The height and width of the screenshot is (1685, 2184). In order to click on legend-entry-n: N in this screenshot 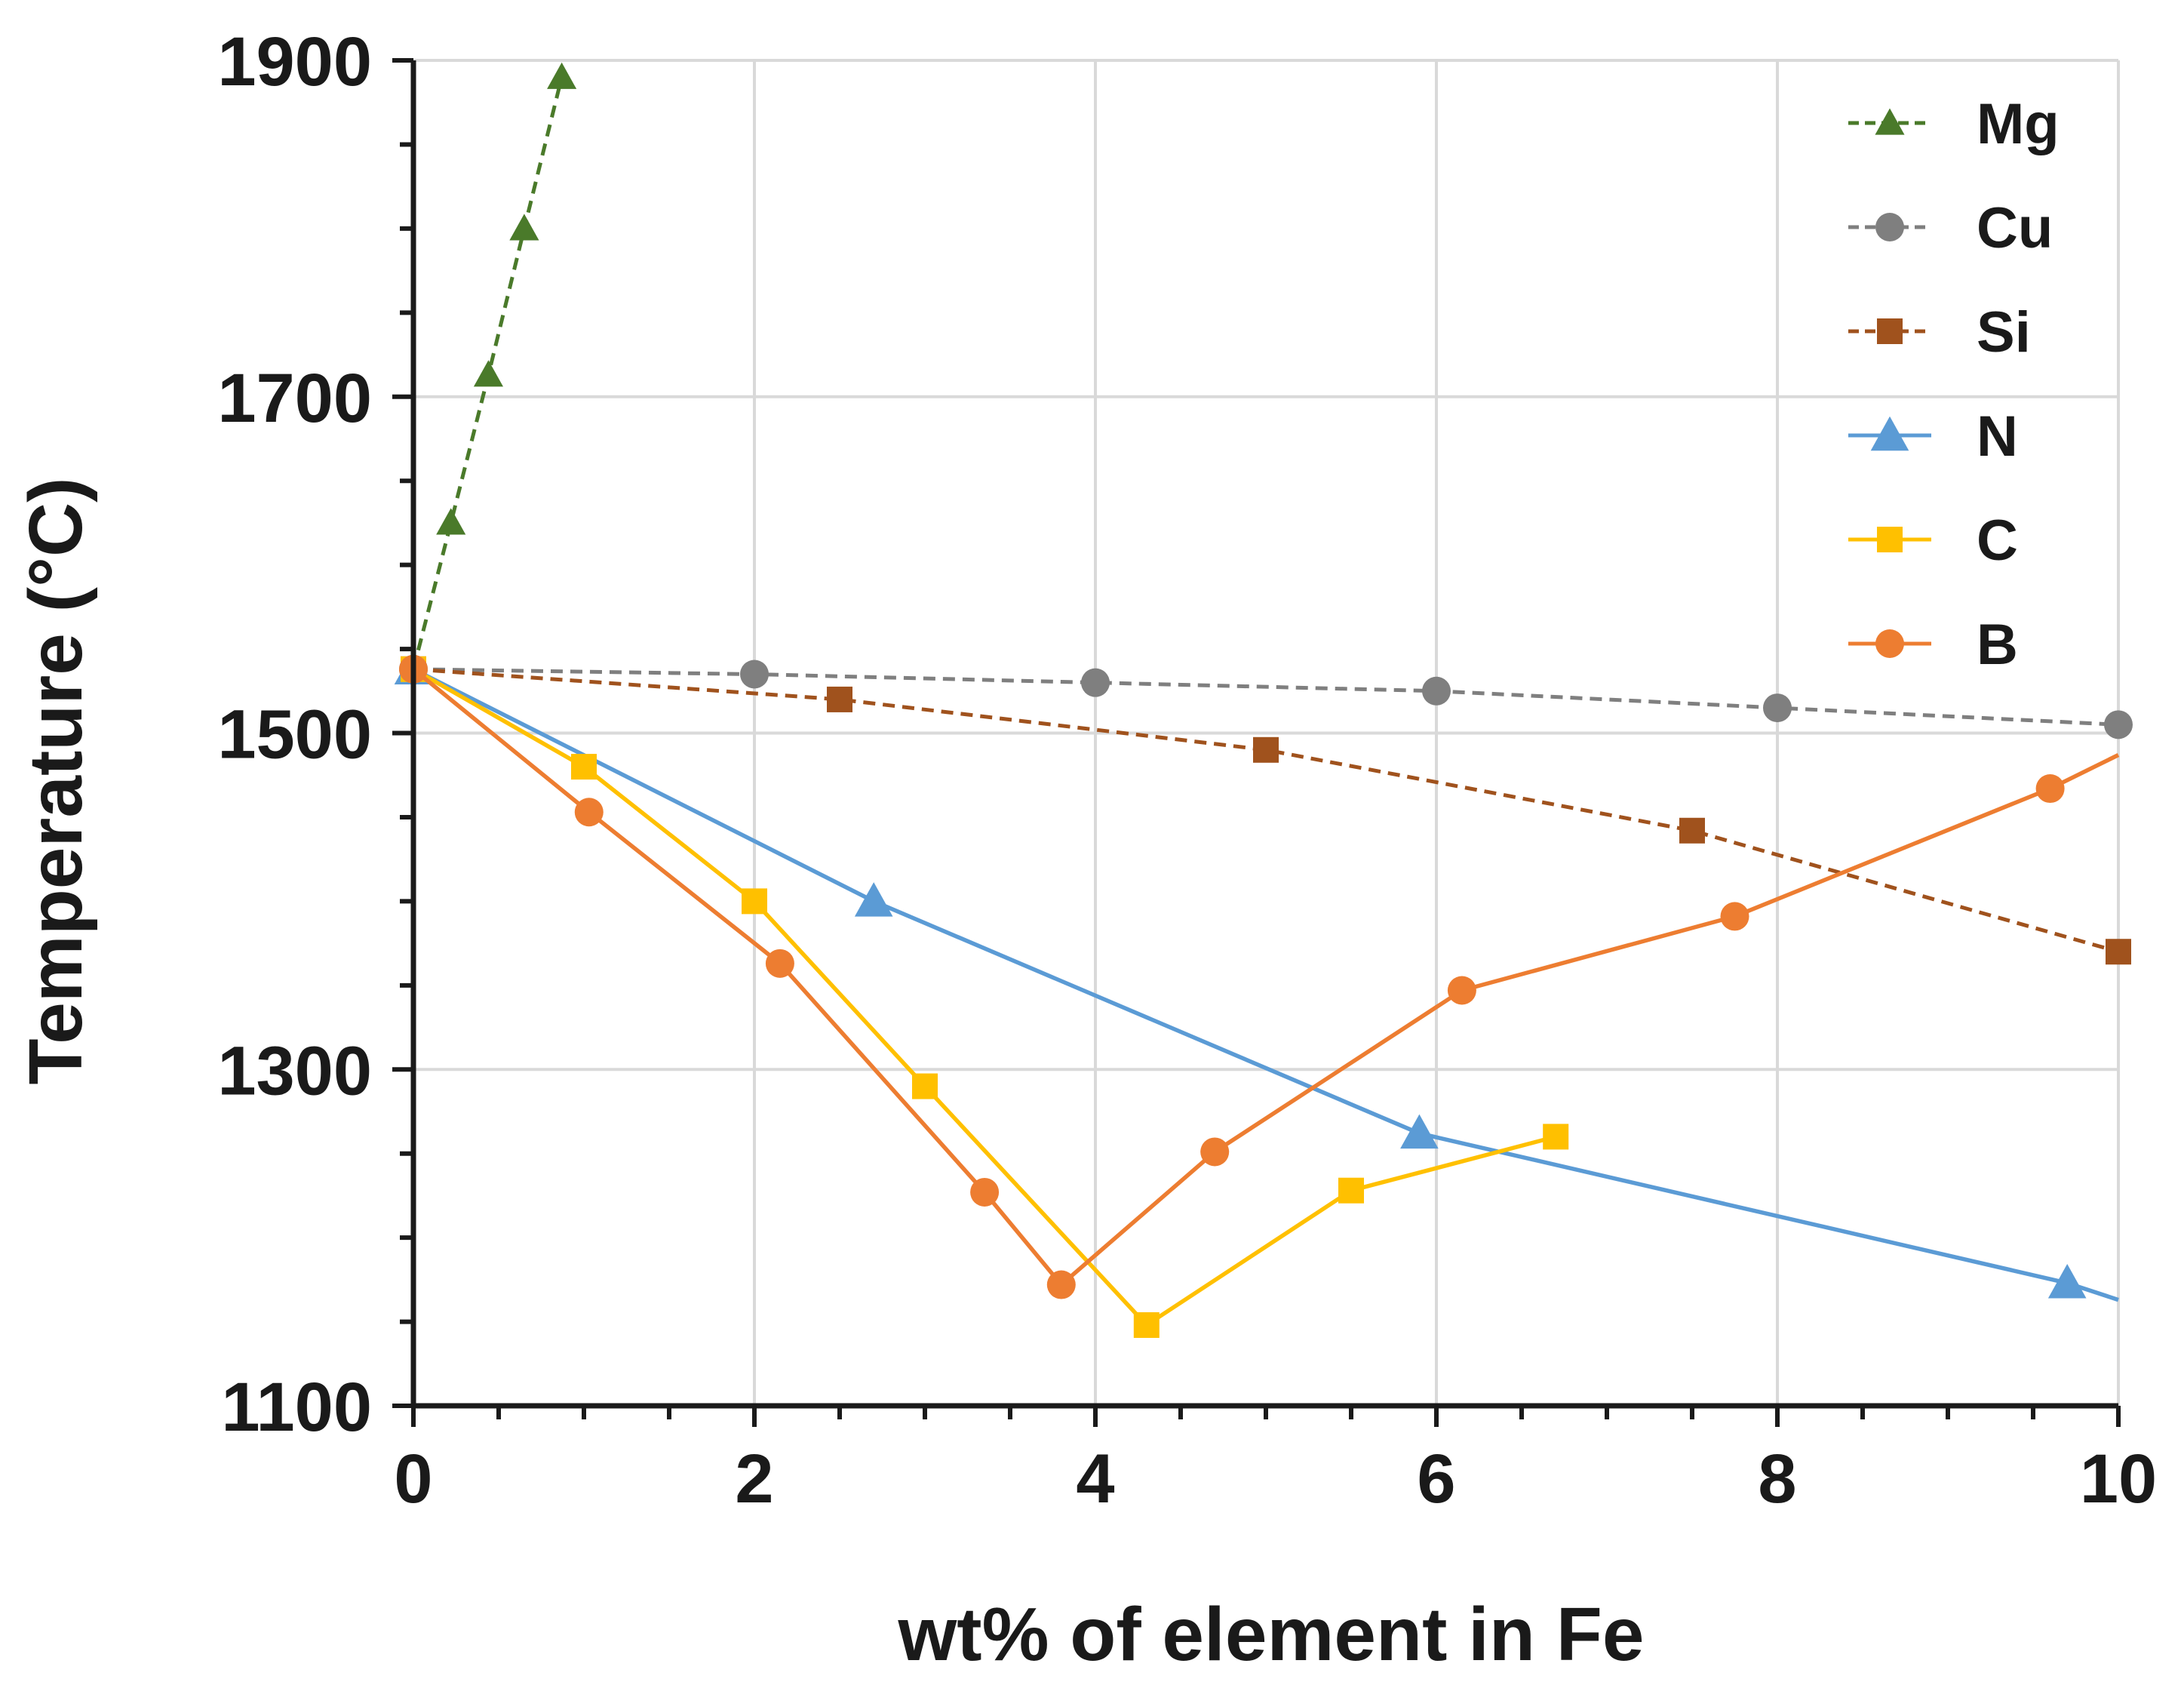, I will do `click(1933, 436)`.